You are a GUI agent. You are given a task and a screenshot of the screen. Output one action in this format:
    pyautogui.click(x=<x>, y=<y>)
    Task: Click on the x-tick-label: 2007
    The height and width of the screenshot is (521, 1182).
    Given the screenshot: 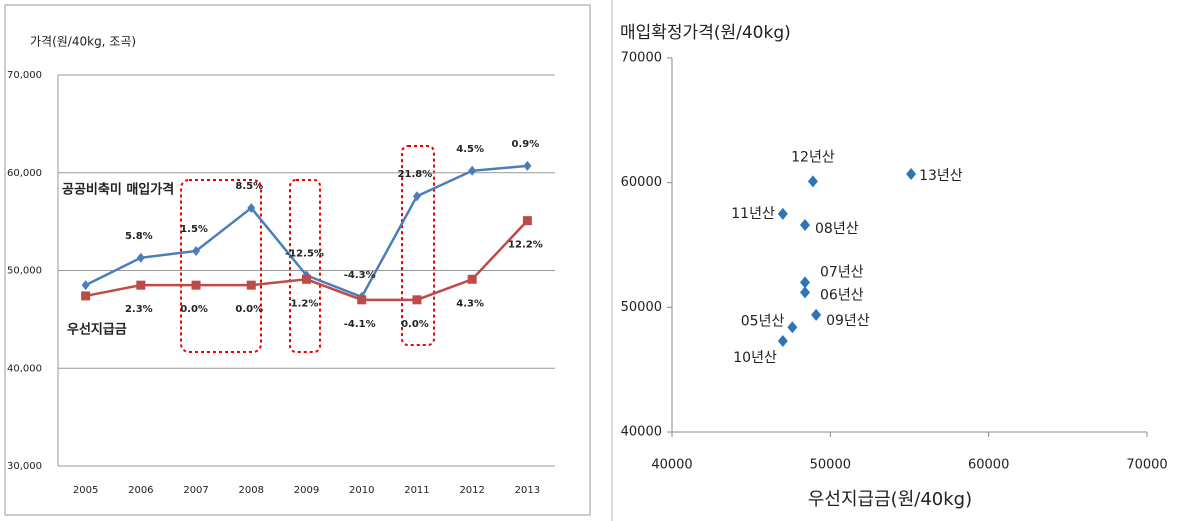 What is the action you would take?
    pyautogui.click(x=195, y=490)
    